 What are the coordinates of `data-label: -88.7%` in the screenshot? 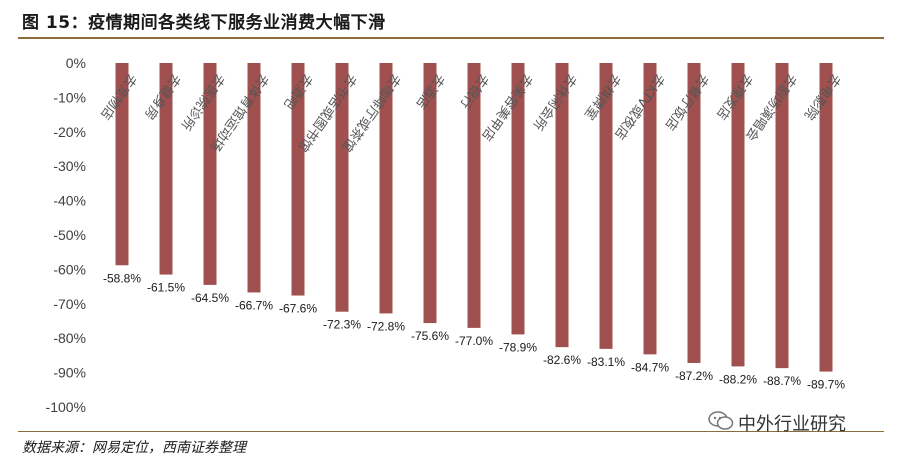 It's located at (782, 381).